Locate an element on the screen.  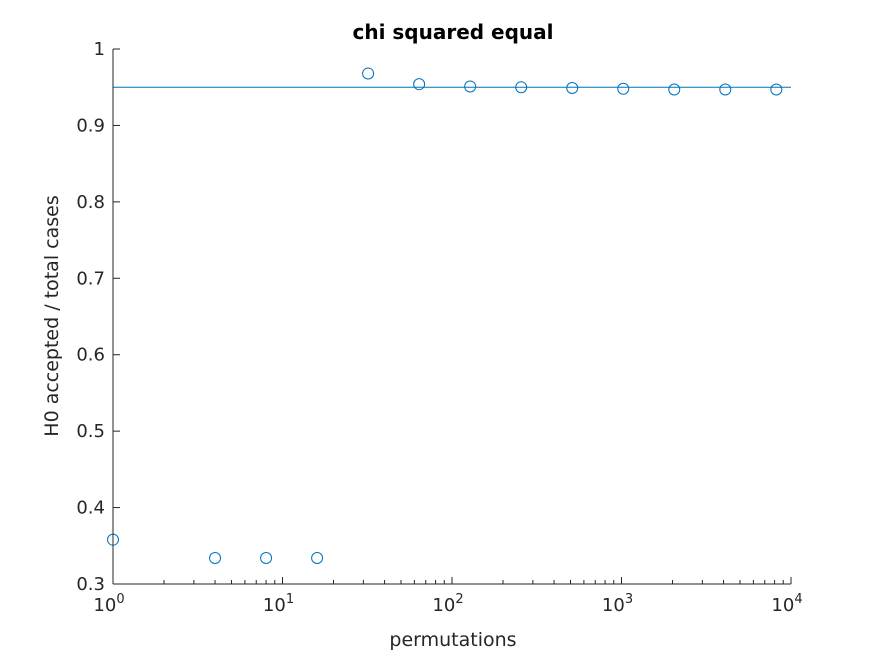
y-tick-label: 0.9 is located at coordinates (90, 125).